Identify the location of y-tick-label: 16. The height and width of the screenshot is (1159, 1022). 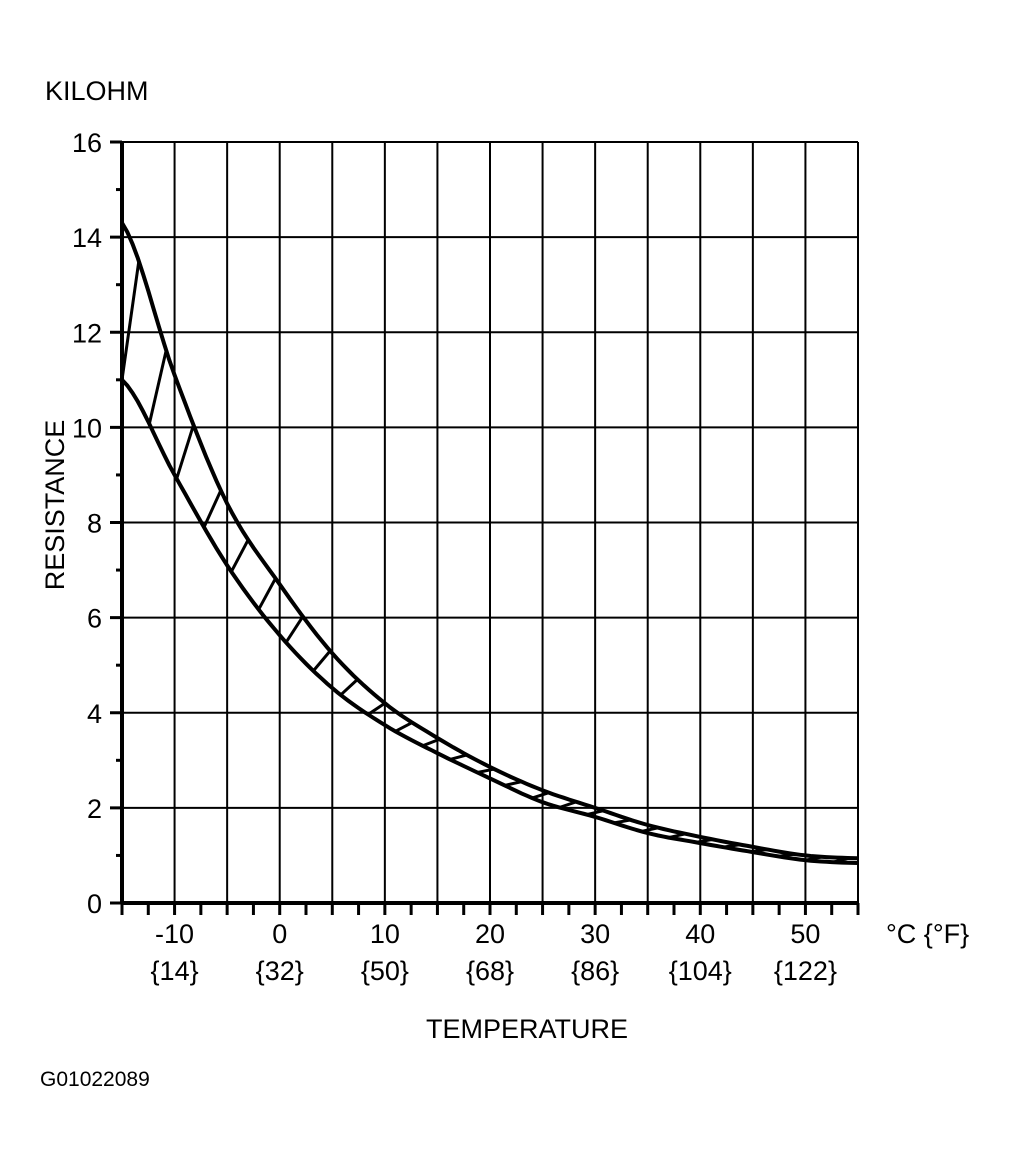
(87, 143).